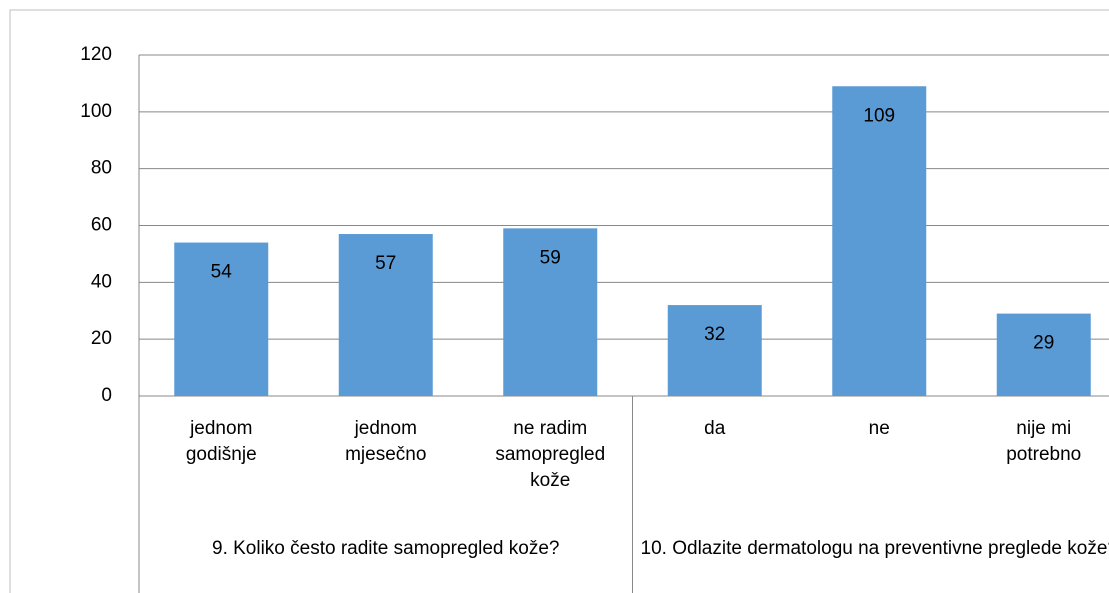 The image size is (1109, 593). Describe the element at coordinates (550, 454) in the screenshot. I see `x-tick-label: ne radim samopregled kože` at that location.